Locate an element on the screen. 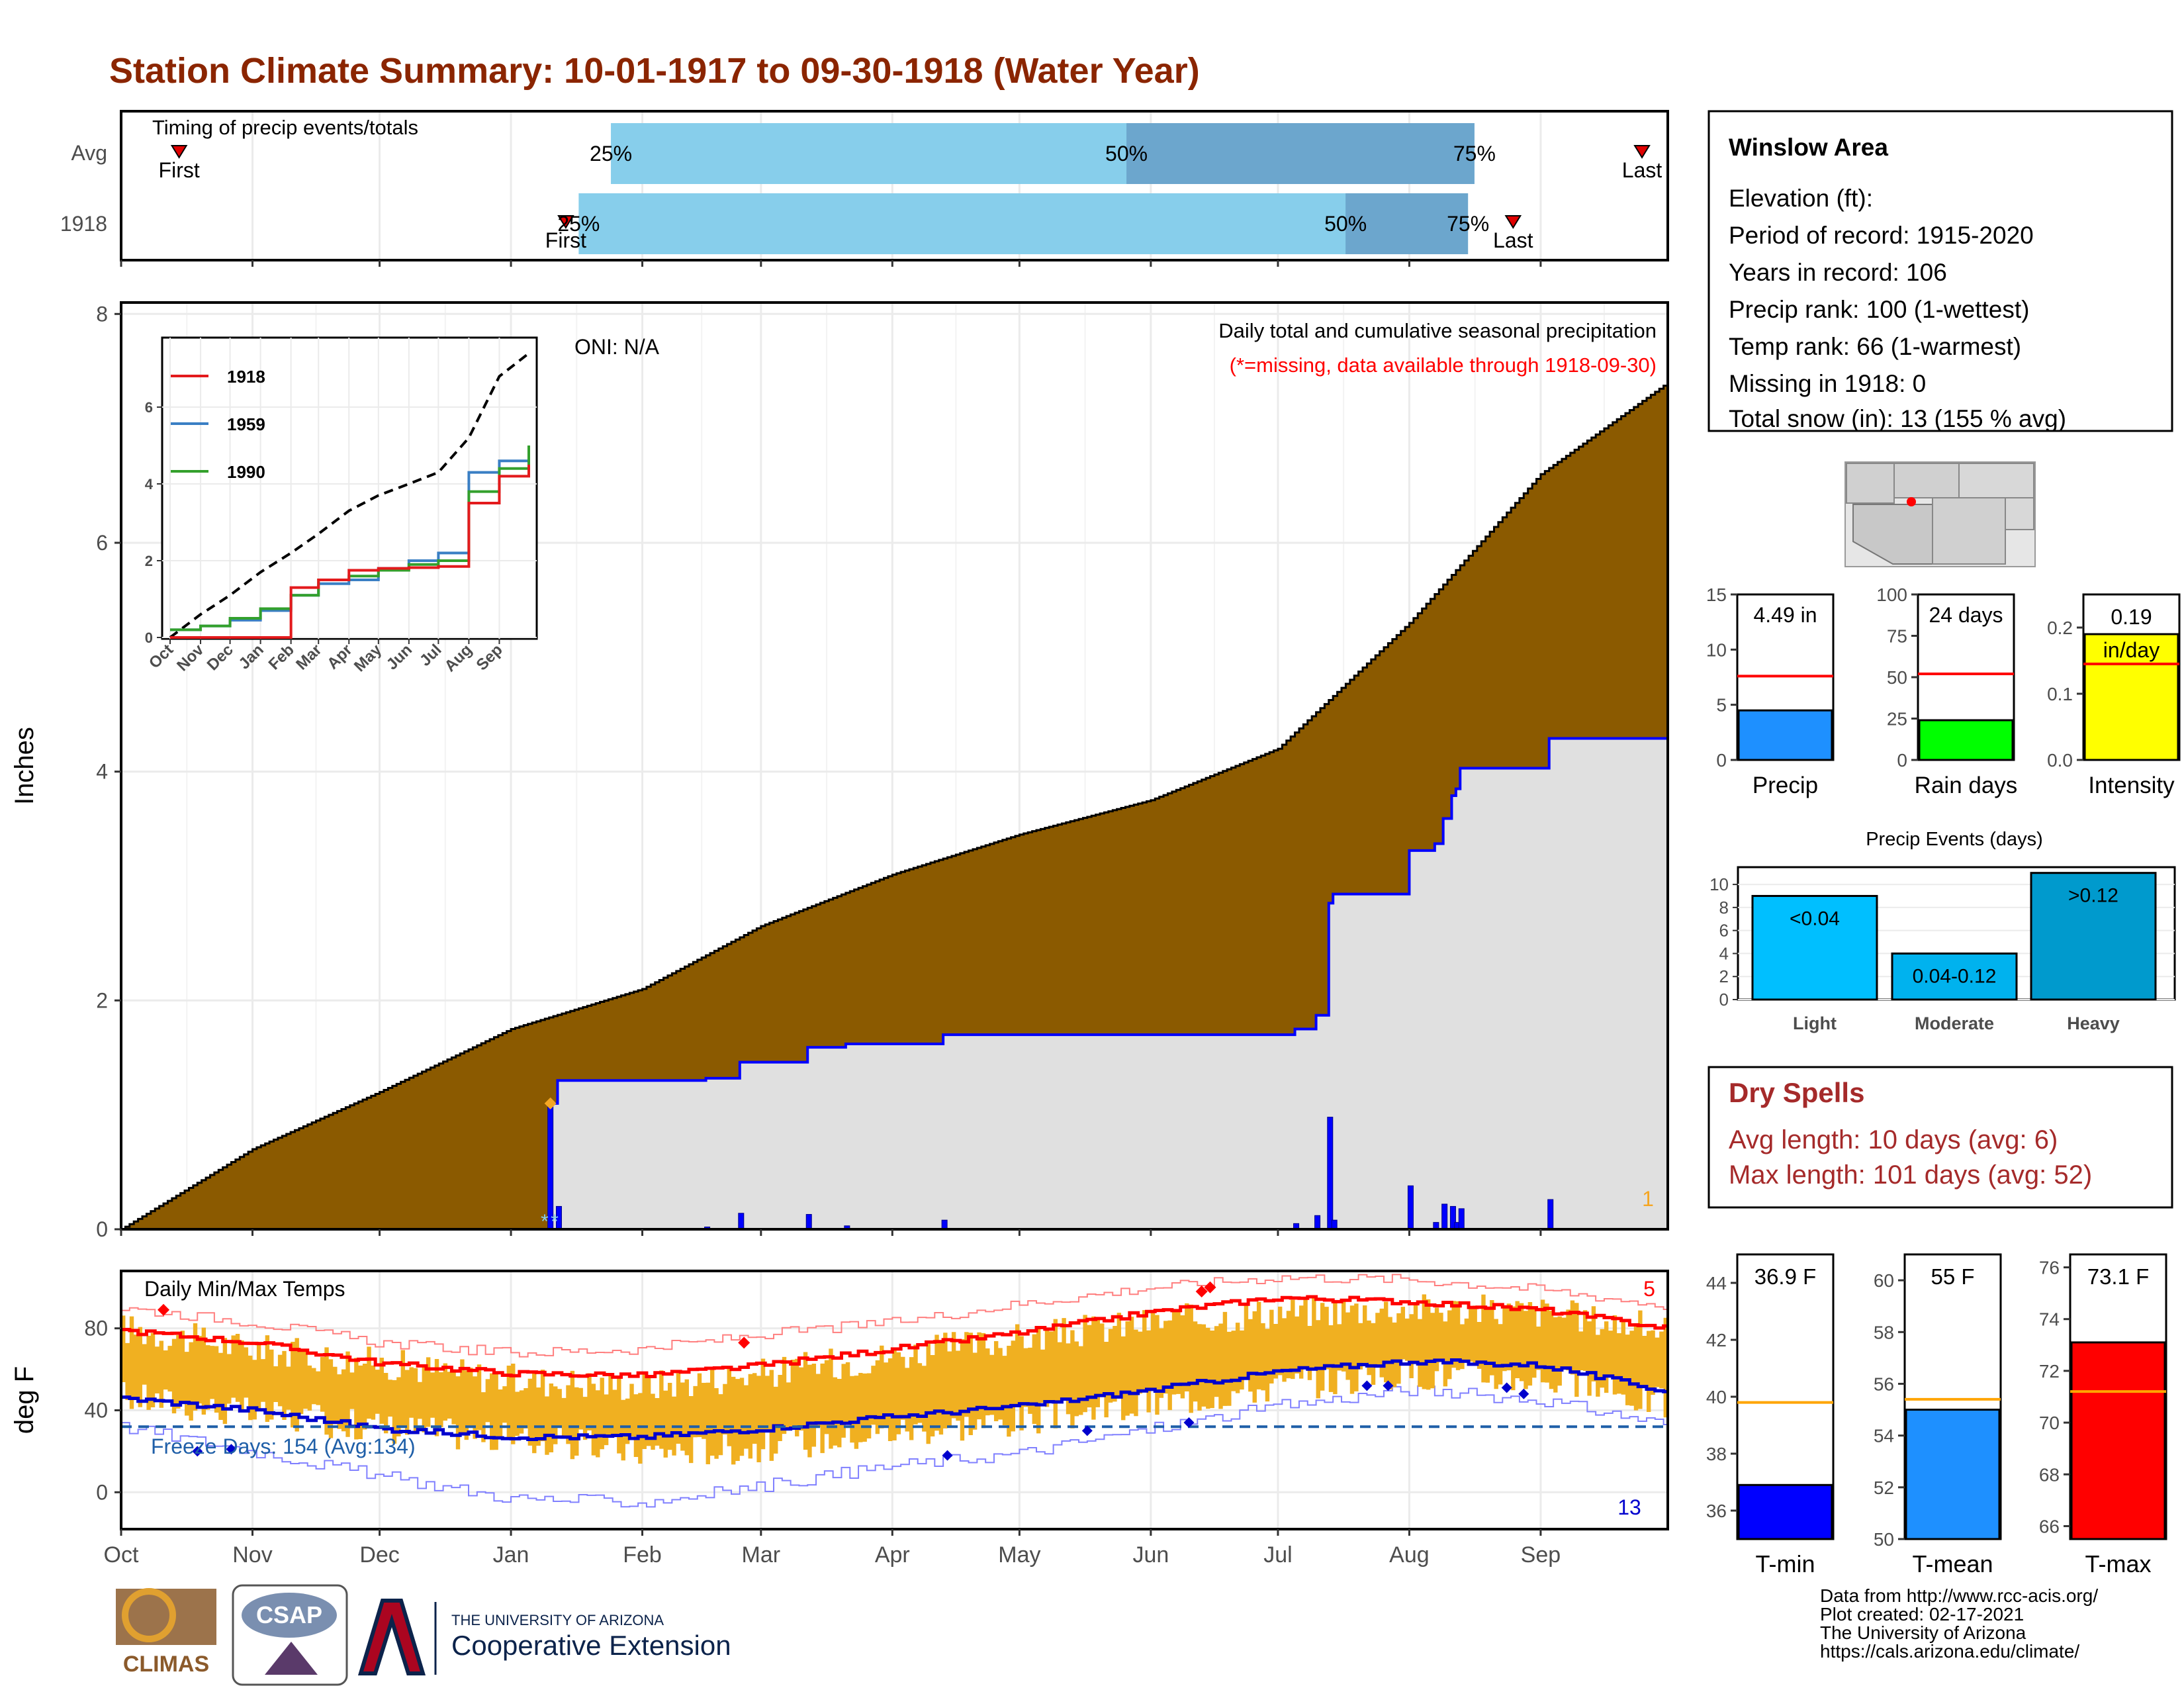 This screenshot has width=2184, height=1688. climas-swirl-icon is located at coordinates (149, 1615).